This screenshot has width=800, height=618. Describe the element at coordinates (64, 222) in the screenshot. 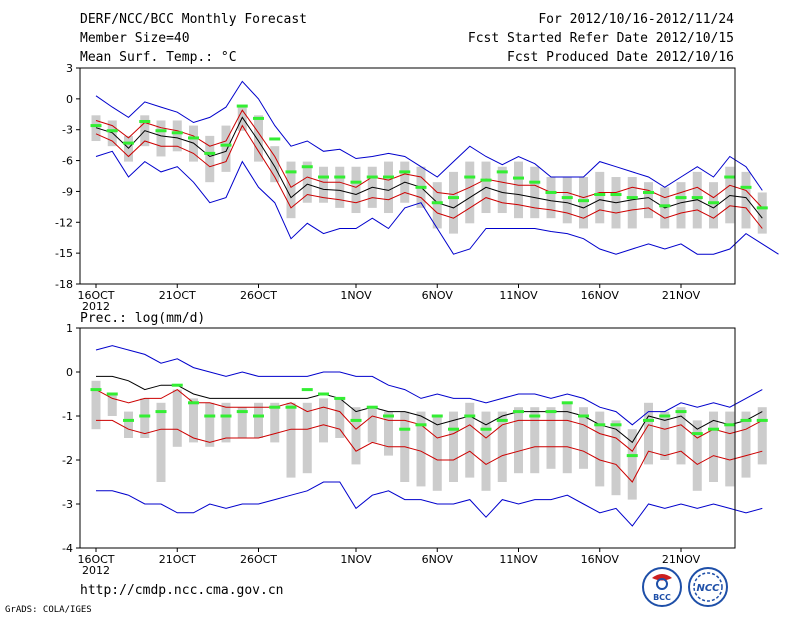

I see `y-tick-label: -12` at that location.